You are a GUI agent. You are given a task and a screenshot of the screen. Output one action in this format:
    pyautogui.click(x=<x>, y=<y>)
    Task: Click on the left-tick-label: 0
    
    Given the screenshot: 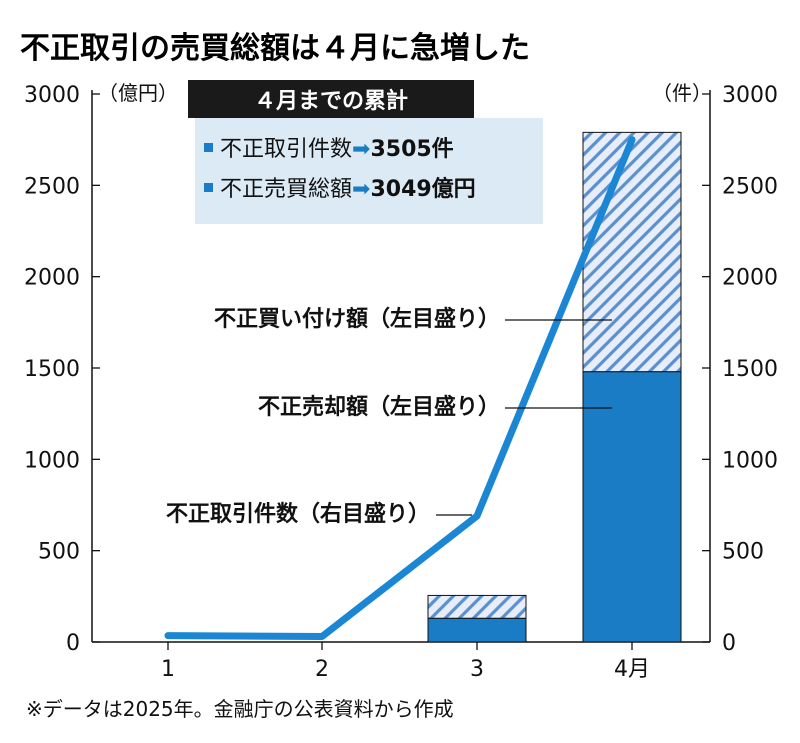 What is the action you would take?
    pyautogui.click(x=73, y=643)
    